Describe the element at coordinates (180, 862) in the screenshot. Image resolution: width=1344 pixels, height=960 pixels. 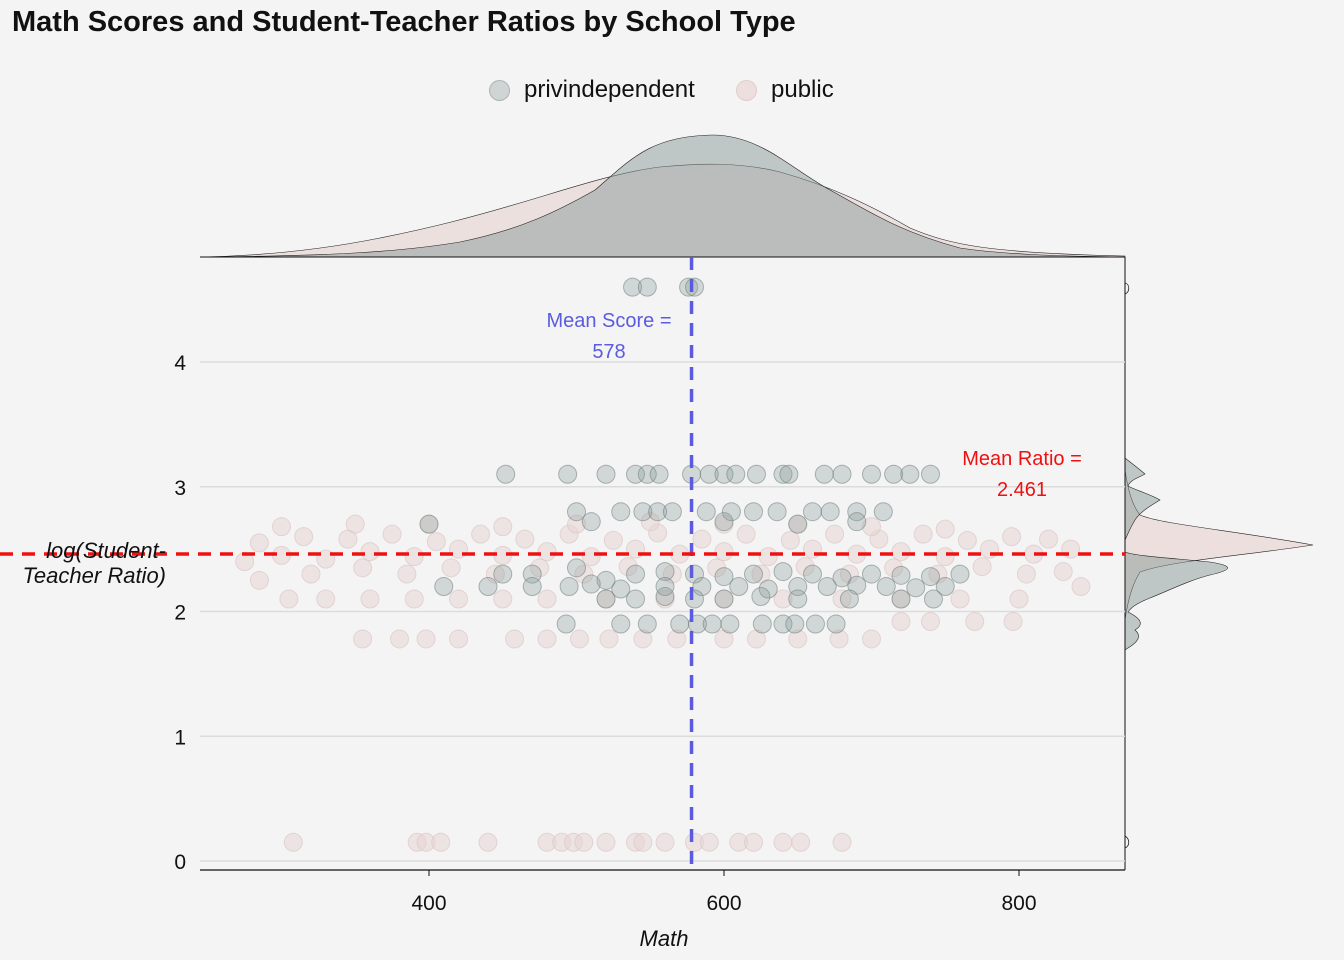
I see `y-tick-label-0: 0` at that location.